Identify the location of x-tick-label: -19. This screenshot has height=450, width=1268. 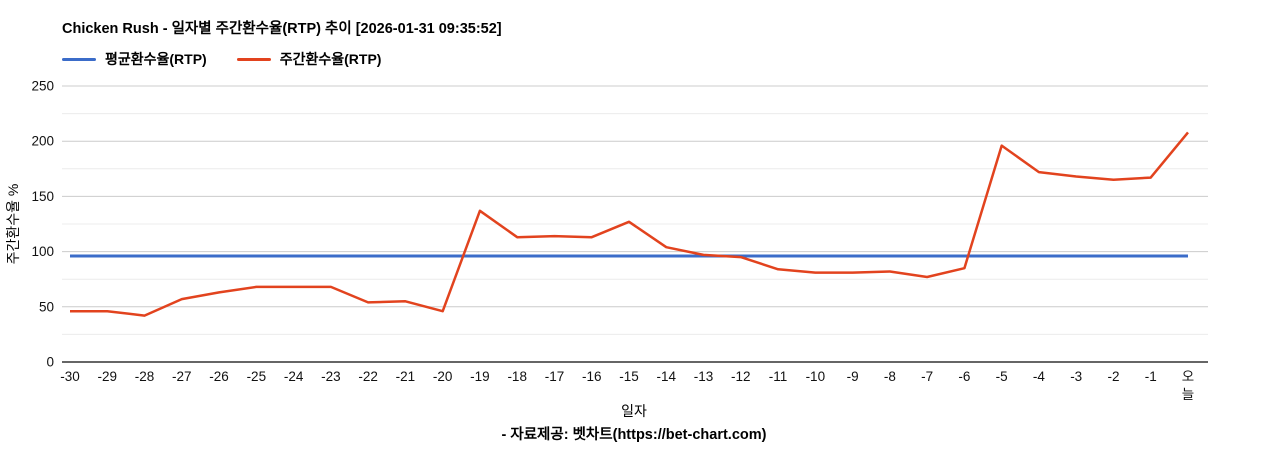
(480, 376).